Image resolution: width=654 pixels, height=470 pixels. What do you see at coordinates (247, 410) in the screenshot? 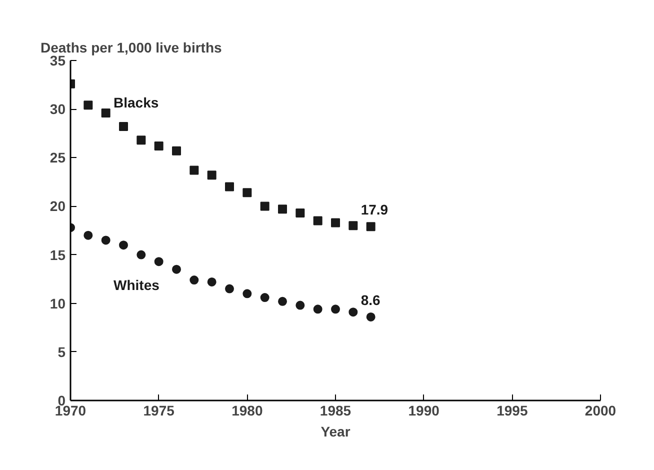
I see `x-tick-label: 1980` at bounding box center [247, 410].